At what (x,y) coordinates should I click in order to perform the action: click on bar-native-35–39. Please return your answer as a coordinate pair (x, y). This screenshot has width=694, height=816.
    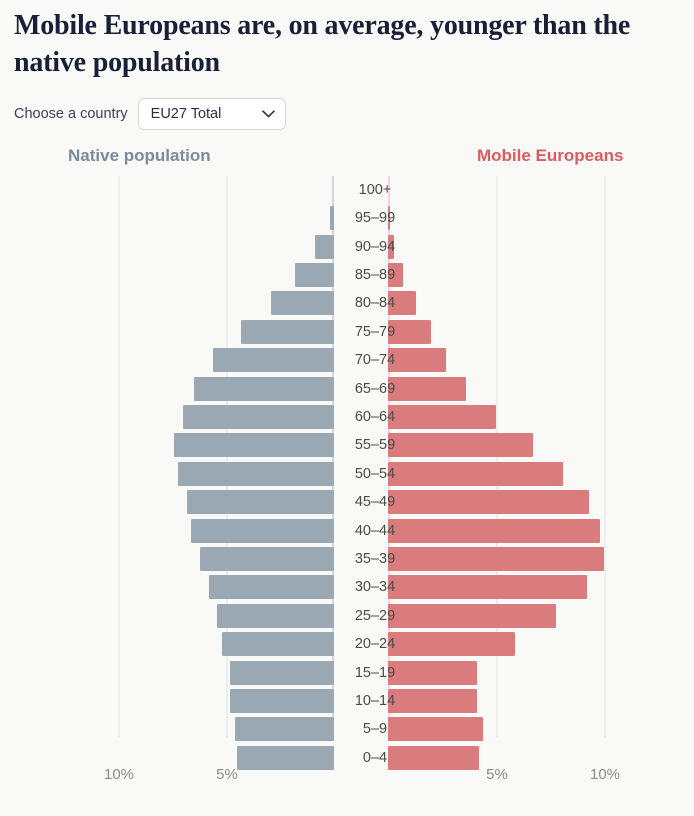
    Looking at the image, I should click on (267, 558).